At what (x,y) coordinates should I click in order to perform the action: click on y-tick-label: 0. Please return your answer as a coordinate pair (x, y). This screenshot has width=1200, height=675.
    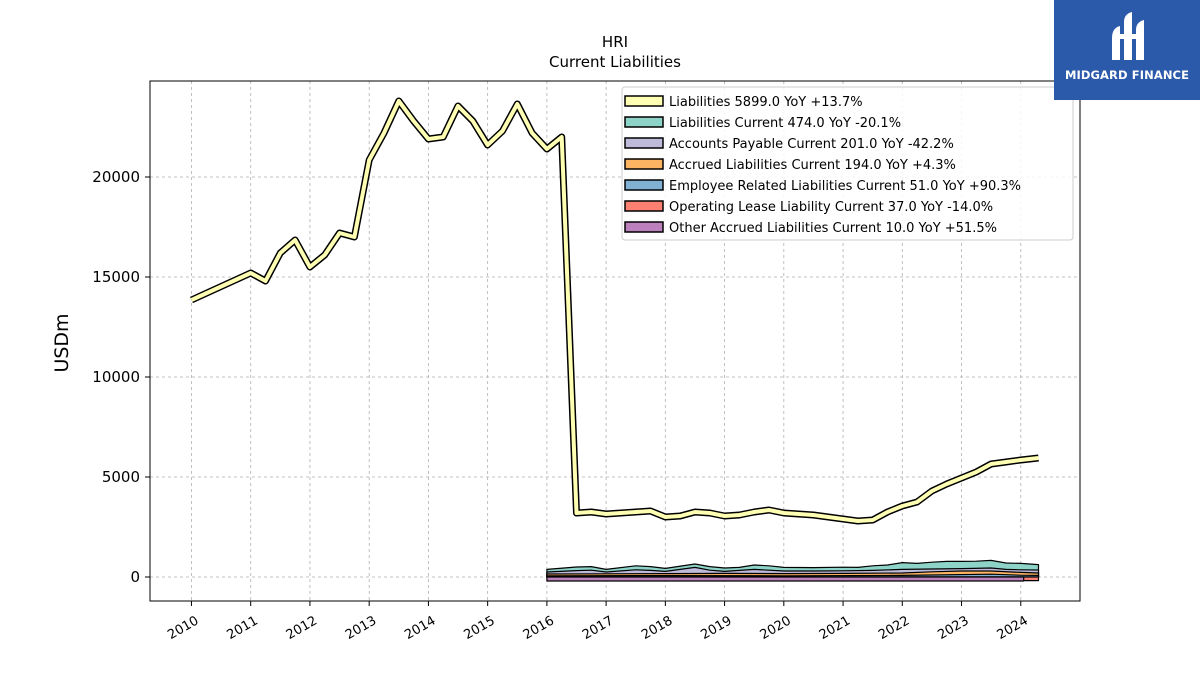
    Looking at the image, I should click on (135, 577).